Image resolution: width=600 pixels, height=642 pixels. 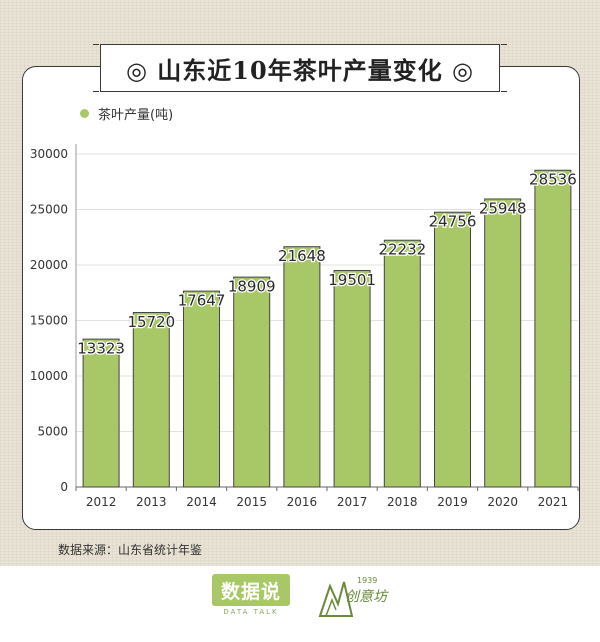 I want to click on x-tick-label: 2015, so click(x=251, y=502).